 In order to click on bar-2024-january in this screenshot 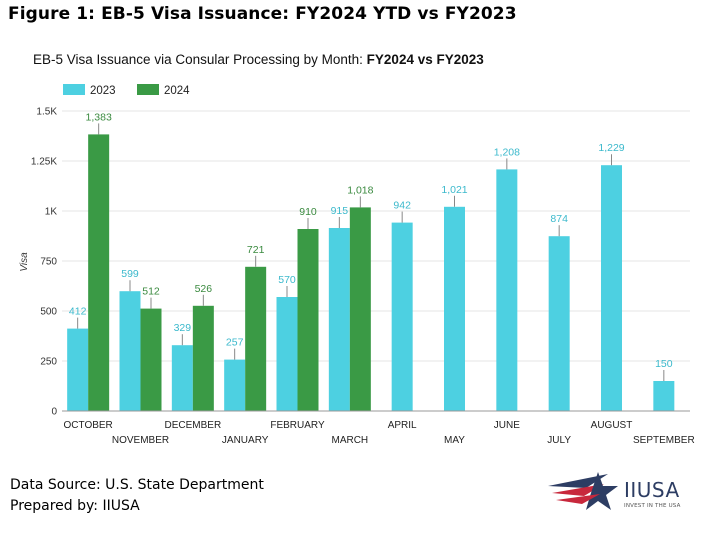, I will do `click(256, 338)`.